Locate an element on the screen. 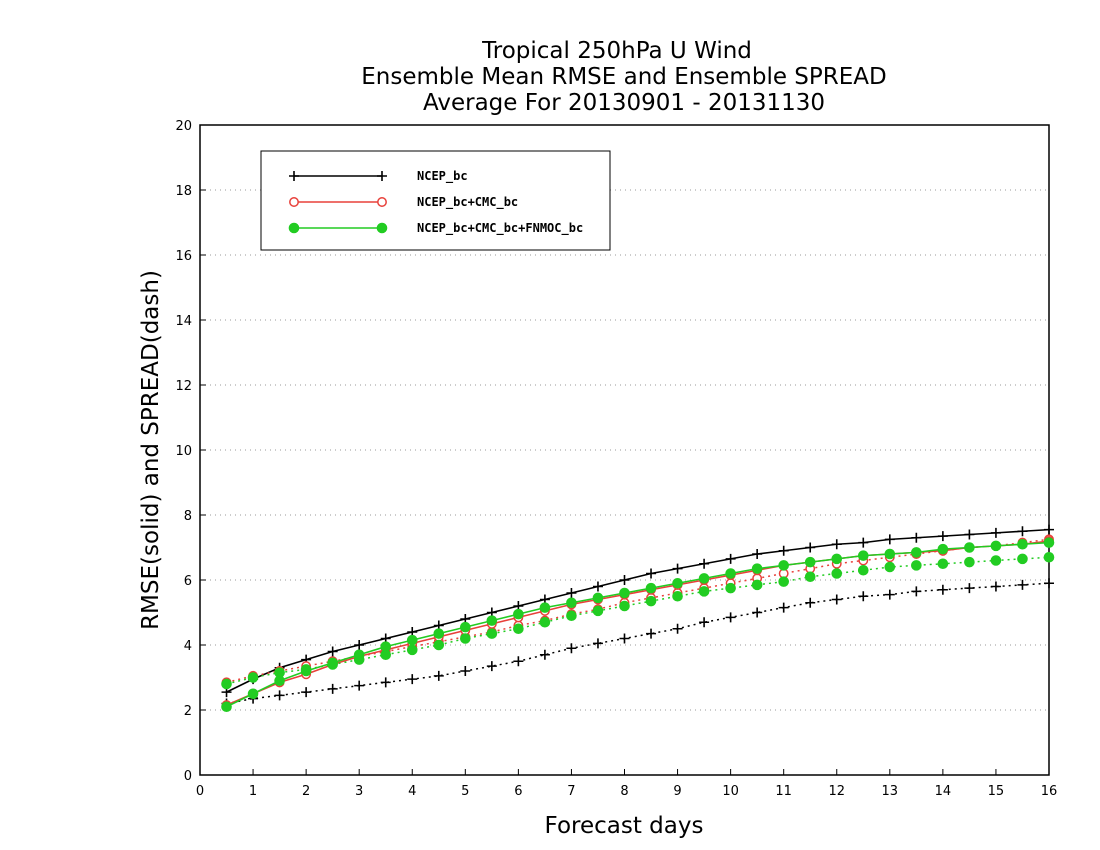 This screenshot has width=1100, height=850. spread-line is located at coordinates (638, 611).